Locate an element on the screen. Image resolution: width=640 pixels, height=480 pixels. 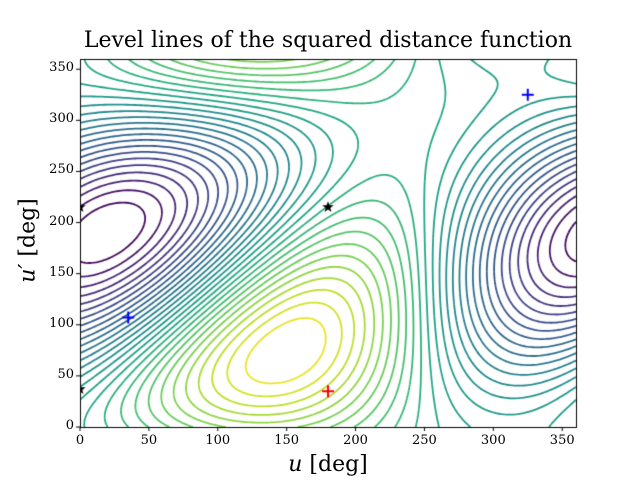
y-tick-label: 100 is located at coordinates (61, 323).